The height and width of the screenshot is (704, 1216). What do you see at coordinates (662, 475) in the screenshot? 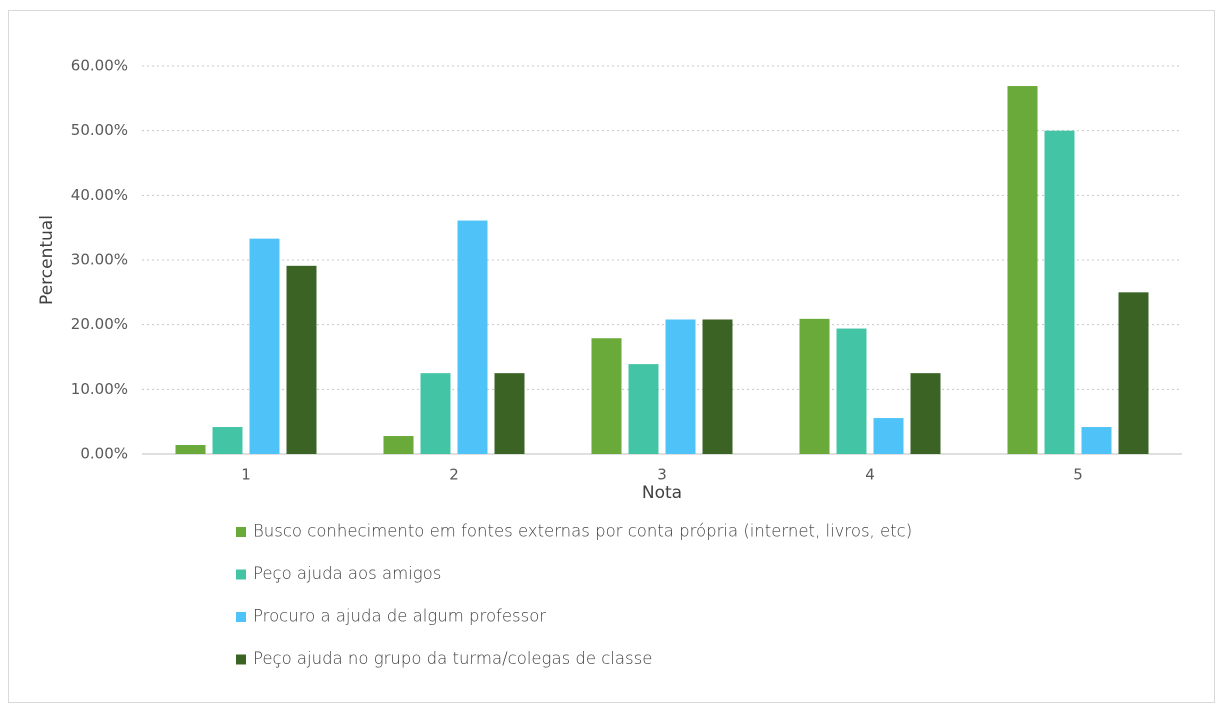
I see `x-tick-label: 3` at bounding box center [662, 475].